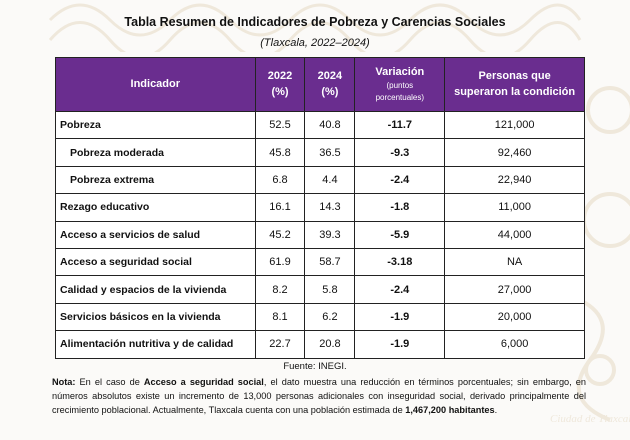 The height and width of the screenshot is (440, 630). Describe the element at coordinates (315, 366) in the screenshot. I see `source-note: Fuente: INEGI.` at that location.